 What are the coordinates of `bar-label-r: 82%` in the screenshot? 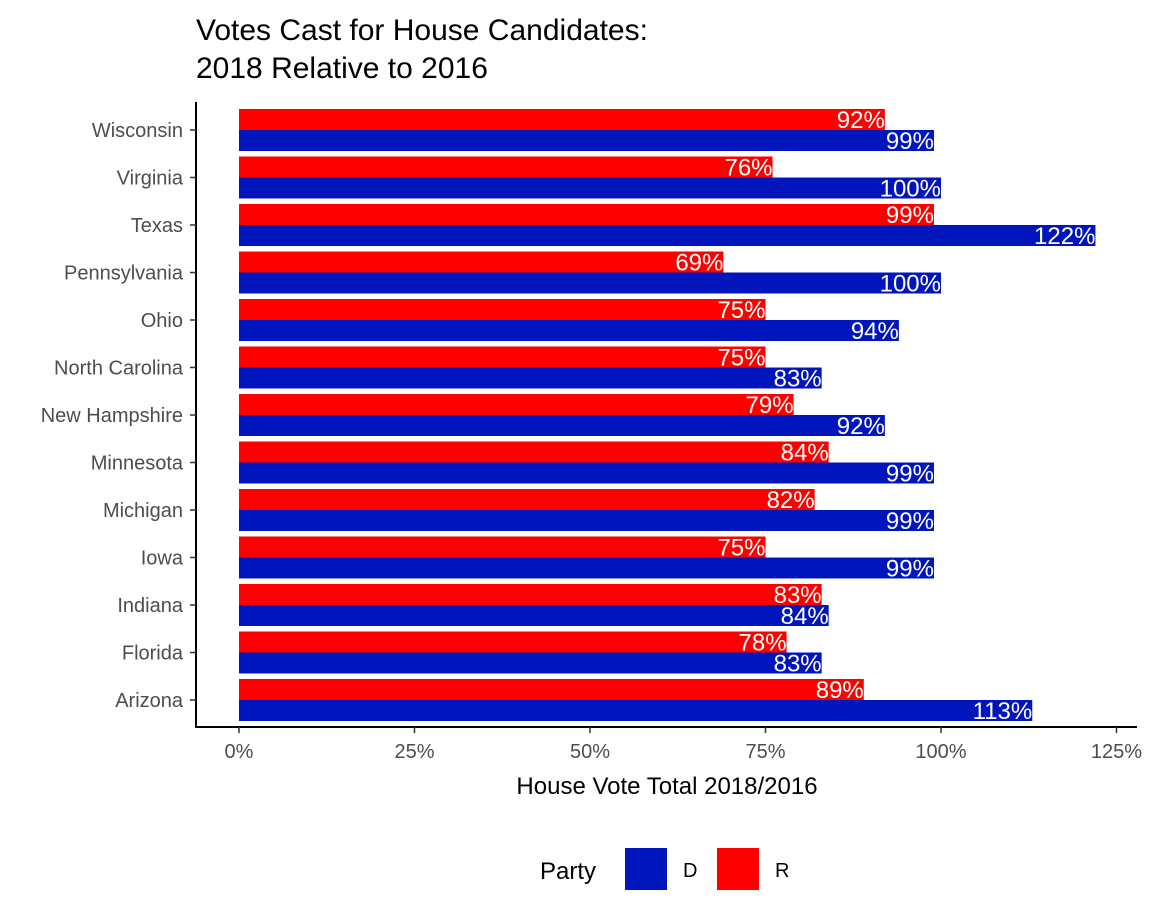 It's located at (791, 500).